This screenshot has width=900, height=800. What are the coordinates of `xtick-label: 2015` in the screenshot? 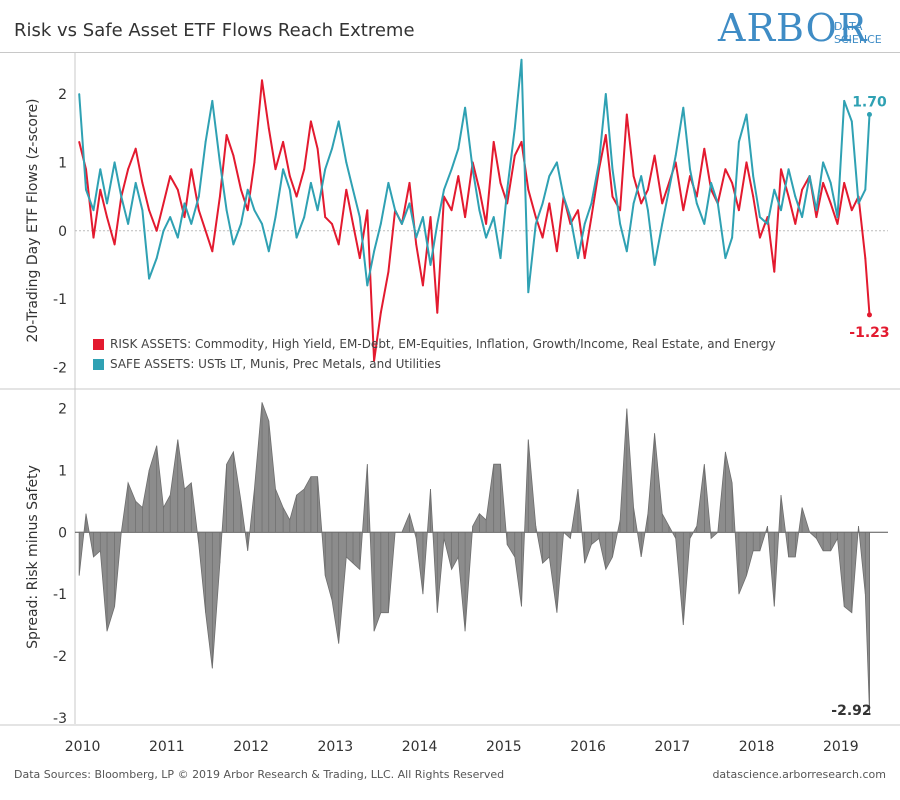 It's located at (504, 747).